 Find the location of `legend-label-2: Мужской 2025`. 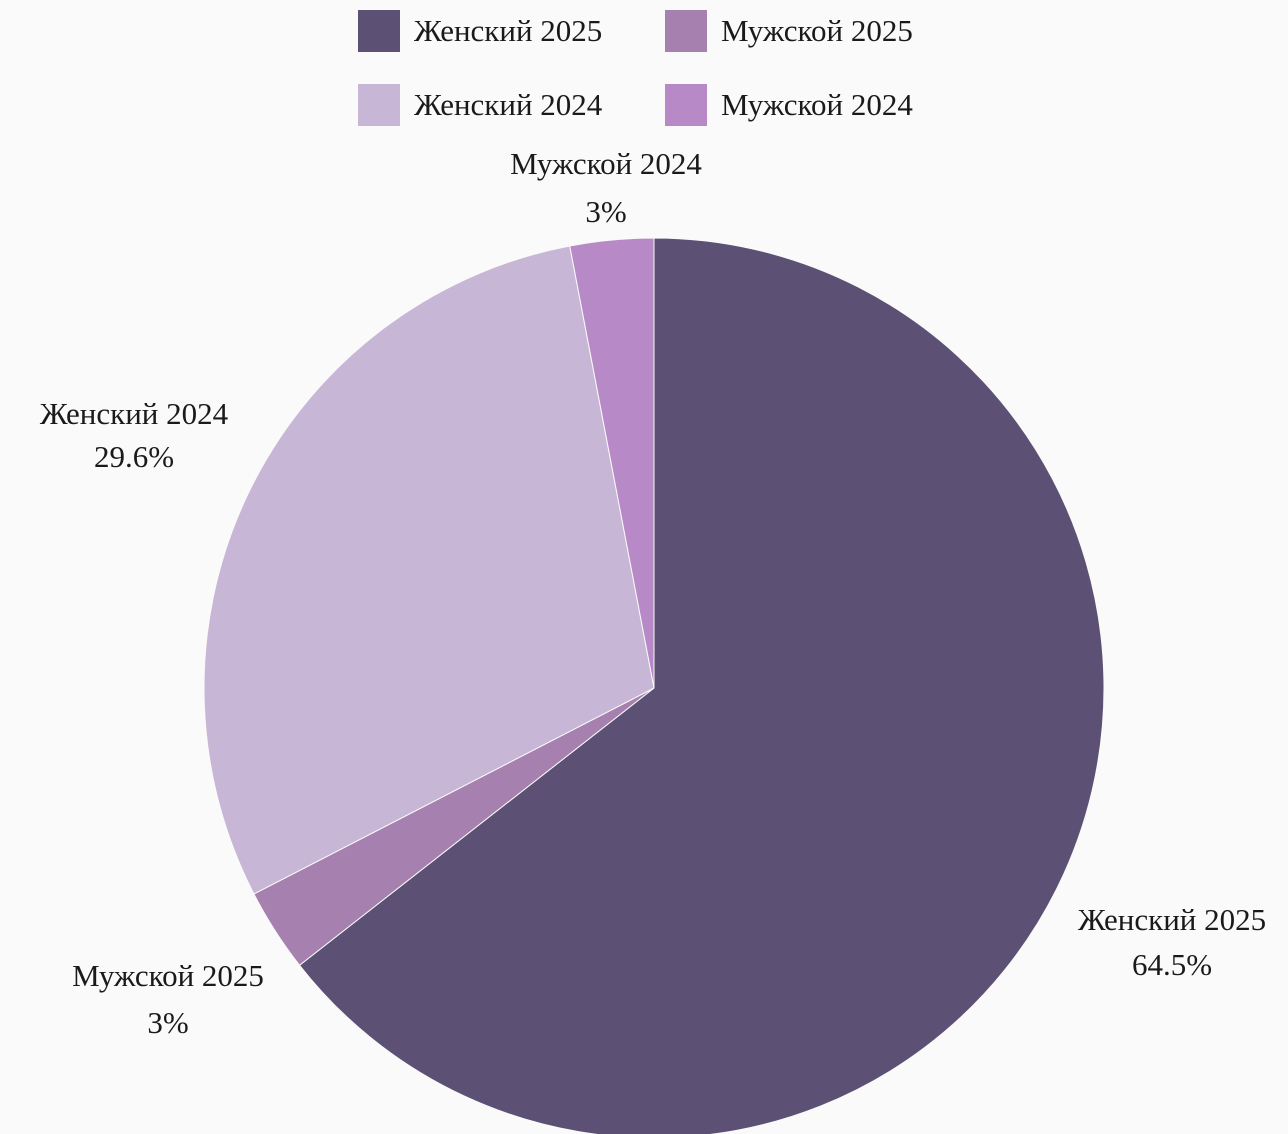

legend-label-2: Мужской 2025 is located at coordinates (817, 30).